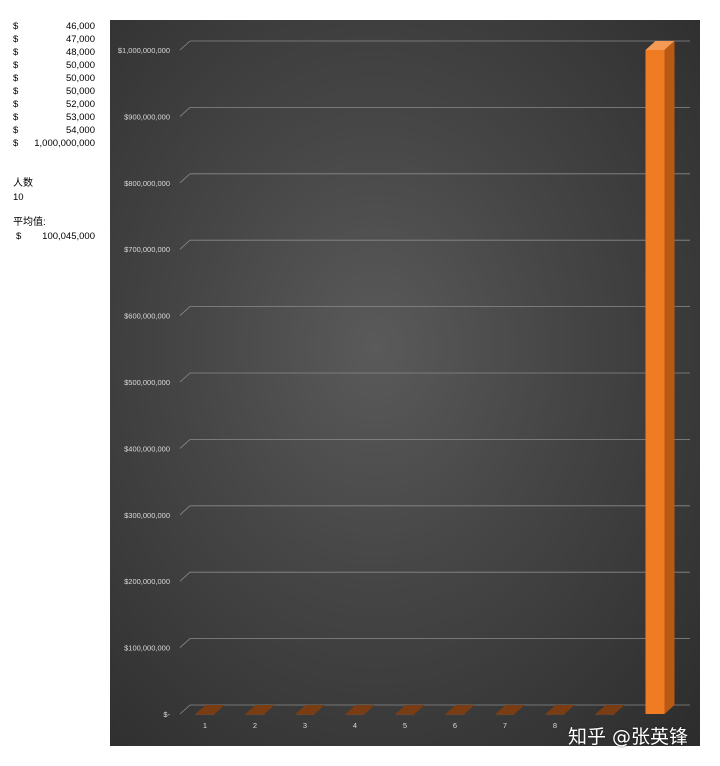 The image size is (720, 766). I want to click on x-tick-label: 3, so click(305, 725).